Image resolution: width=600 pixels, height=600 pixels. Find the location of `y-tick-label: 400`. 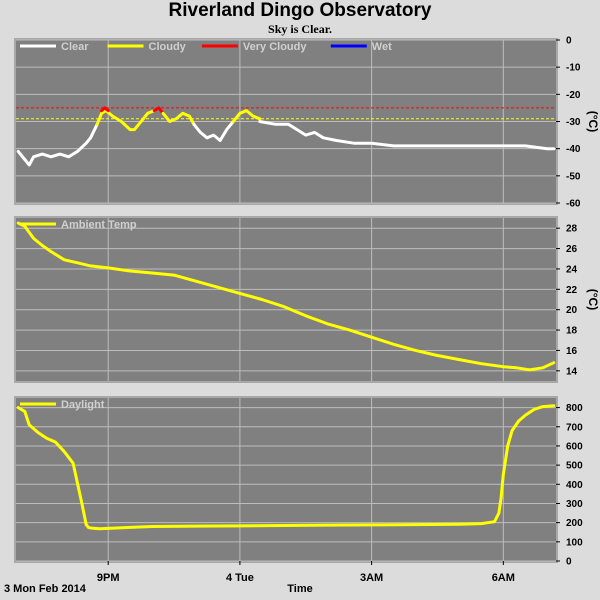

y-tick-label: 400 is located at coordinates (574, 485).